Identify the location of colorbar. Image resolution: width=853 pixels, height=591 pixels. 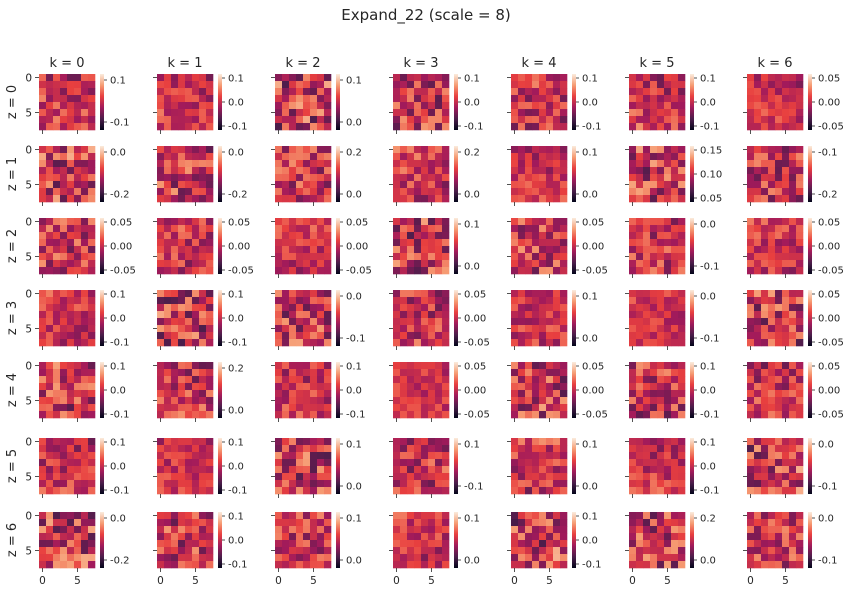
(102, 318).